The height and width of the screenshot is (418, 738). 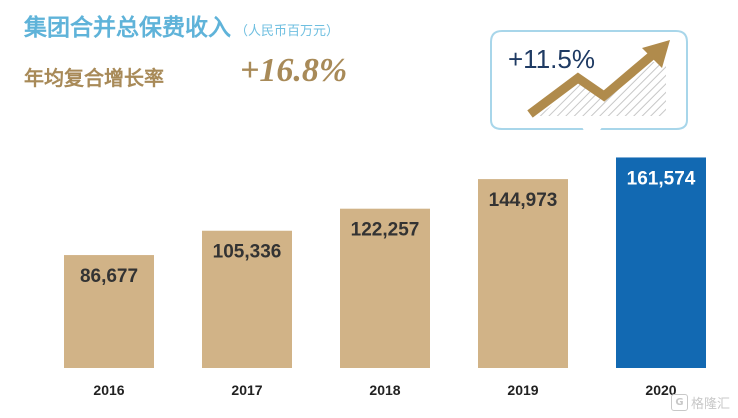 I want to click on bar-2018, so click(x=385, y=288).